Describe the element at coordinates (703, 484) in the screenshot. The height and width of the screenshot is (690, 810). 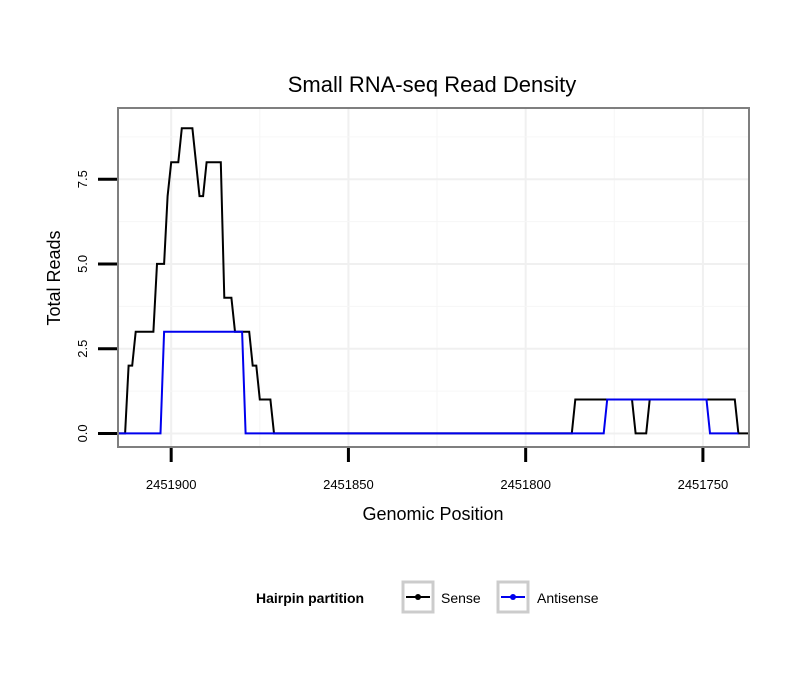
I see `x-tick-label: 2451750` at that location.